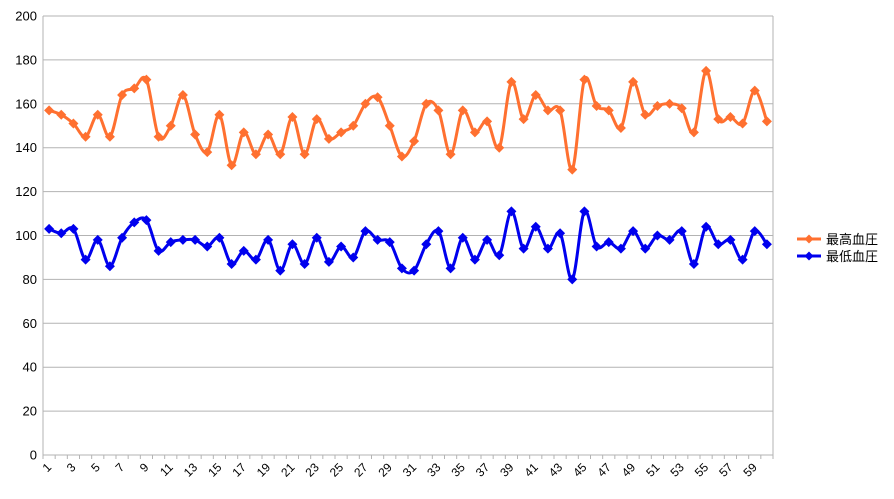 Image resolution: width=894 pixels, height=499 pixels. Describe the element at coordinates (532, 470) in the screenshot. I see `x-tick-label: 41` at that location.